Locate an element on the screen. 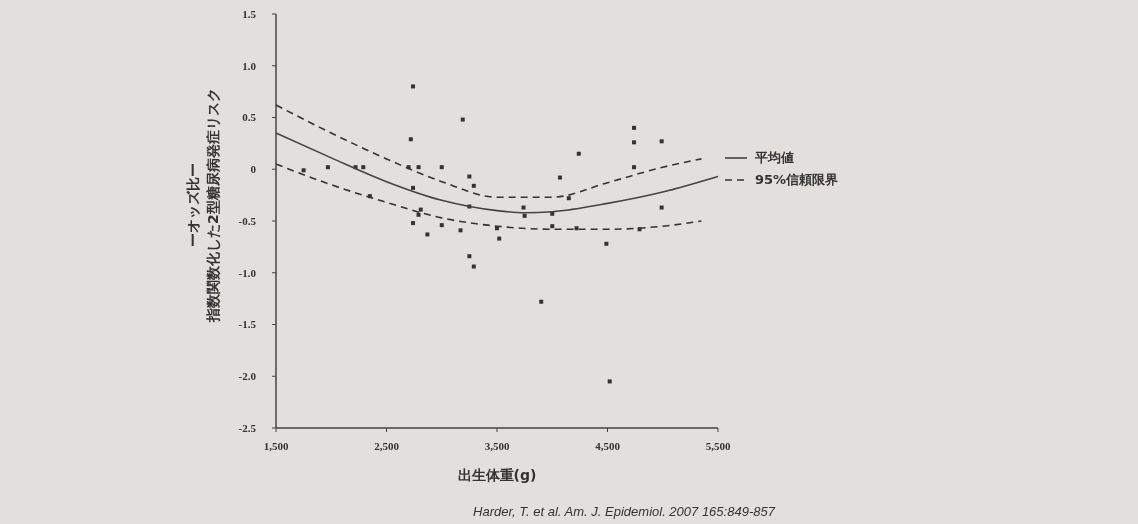 This screenshot has width=1138, height=524. x-tick-label: 4,500 is located at coordinates (608, 446).